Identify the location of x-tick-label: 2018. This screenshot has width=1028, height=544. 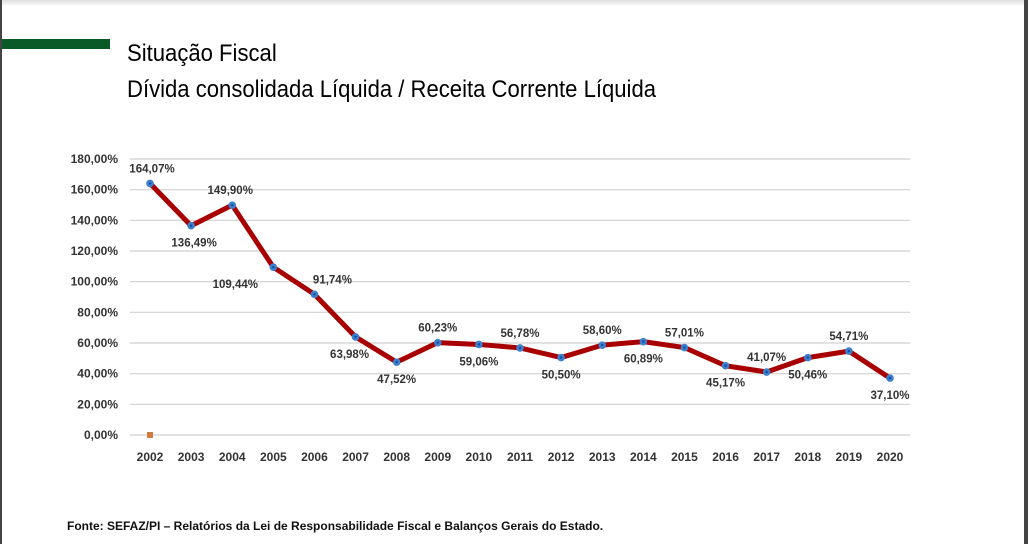
(807, 457).